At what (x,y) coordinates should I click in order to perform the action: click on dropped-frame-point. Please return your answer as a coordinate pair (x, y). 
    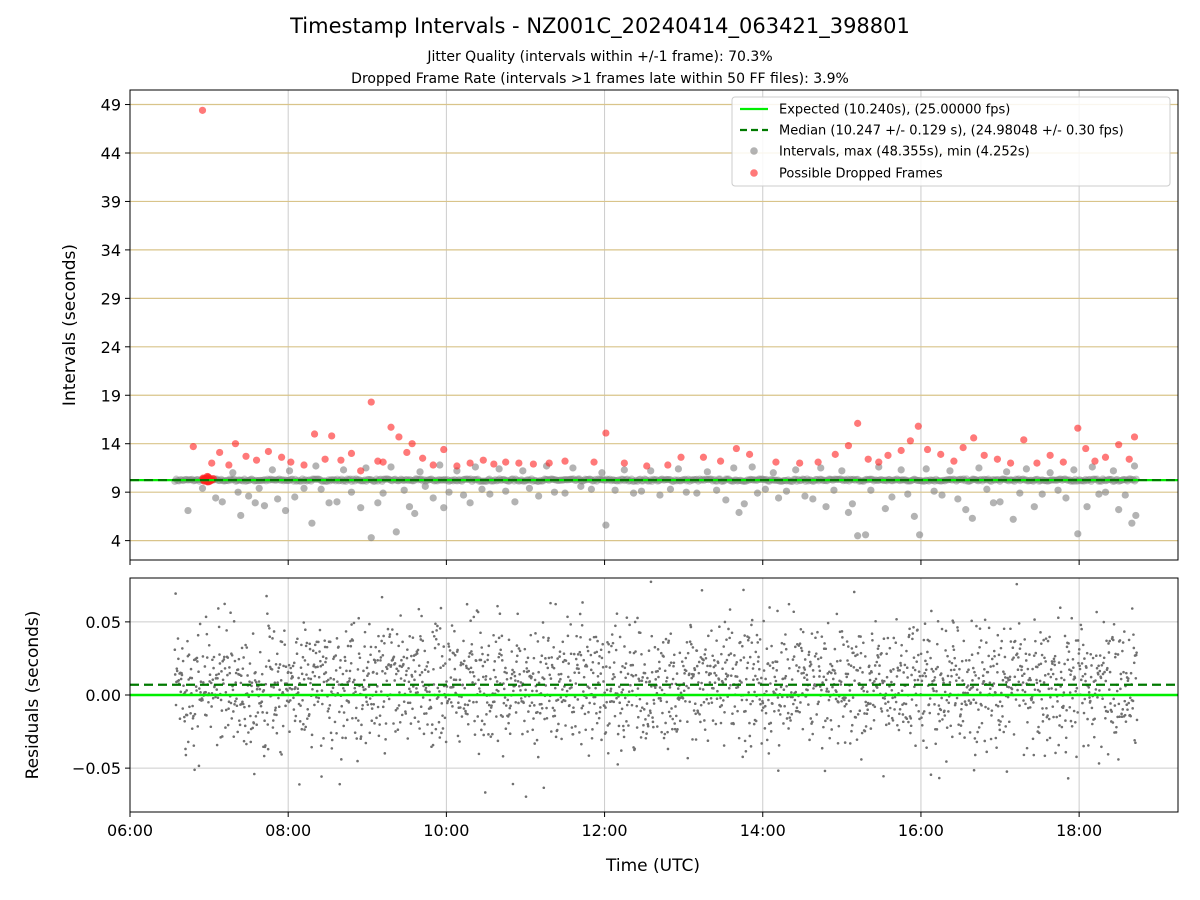
    Looking at the image, I should click on (202, 110).